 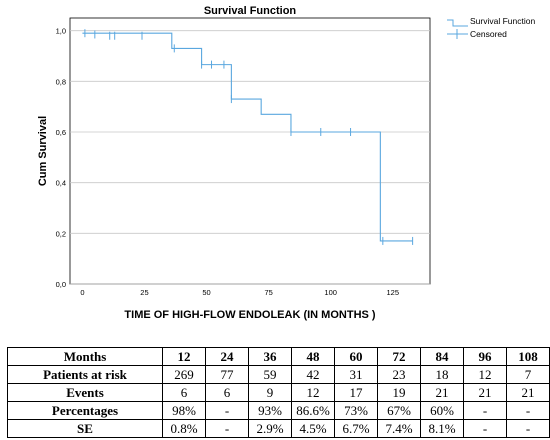 I want to click on table-cell: 86.6%, so click(x=313, y=410).